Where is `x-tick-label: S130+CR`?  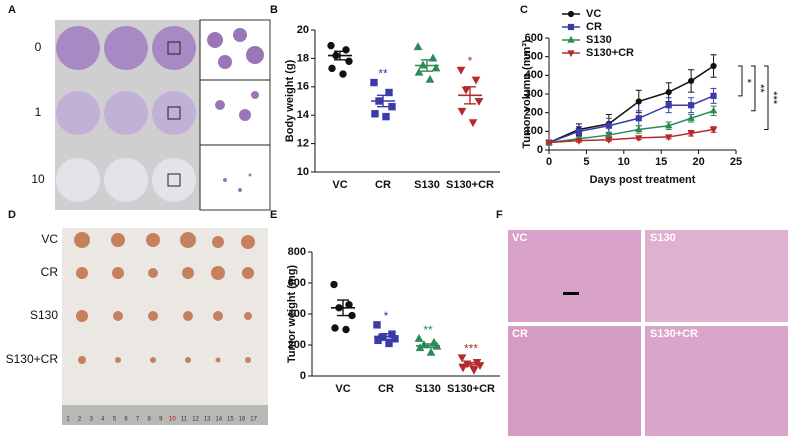
x-tick-label: S130+CR is located at coordinates (471, 389).